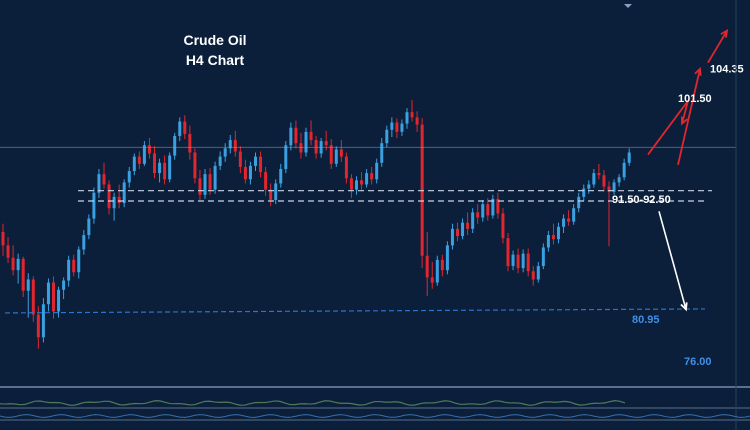 Image resolution: width=750 pixels, height=430 pixels. What do you see at coordinates (313, 403) in the screenshot?
I see `indicator-line` at bounding box center [313, 403].